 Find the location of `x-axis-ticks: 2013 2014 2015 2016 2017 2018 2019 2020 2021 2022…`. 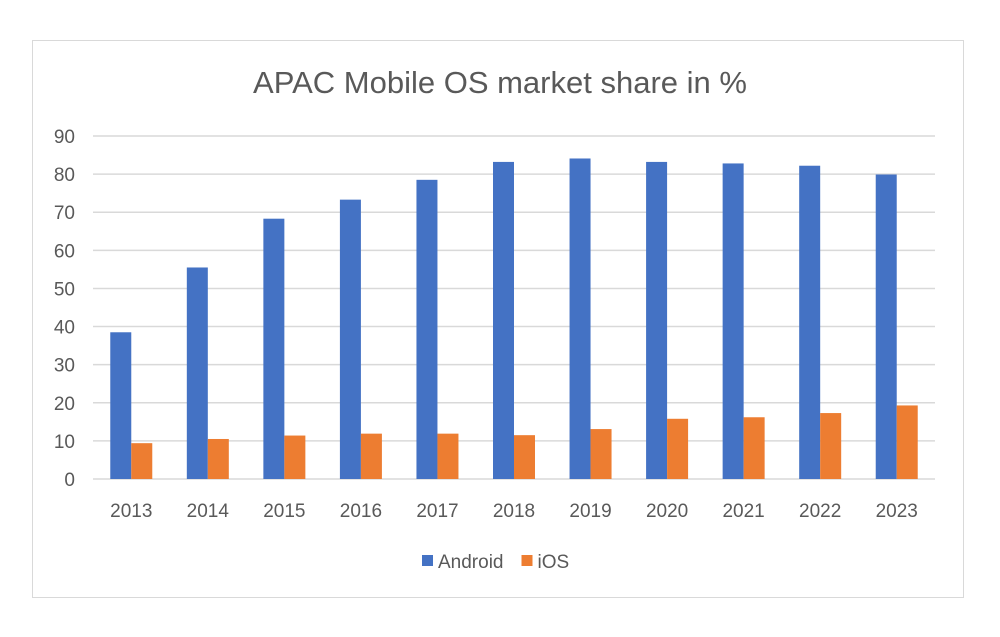

x-axis-ticks: 2013 2014 2015 2016 2017 2018 2019 2020 2021 2022… is located at coordinates (514, 511).